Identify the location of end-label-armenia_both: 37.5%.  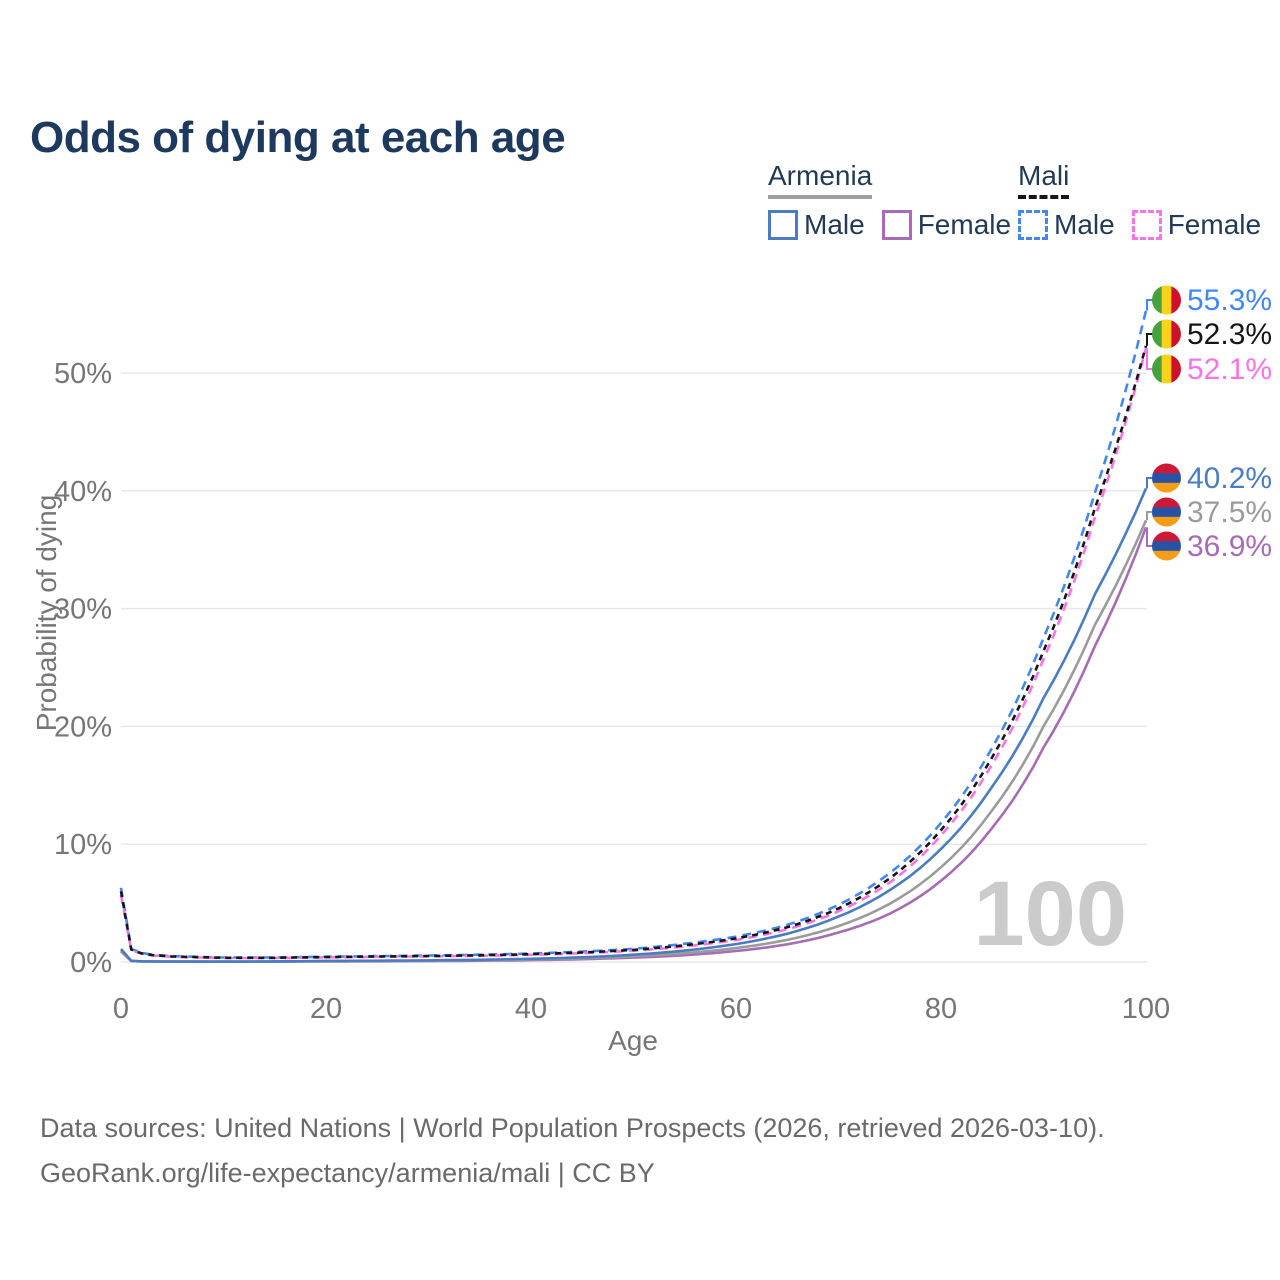
(1229, 512).